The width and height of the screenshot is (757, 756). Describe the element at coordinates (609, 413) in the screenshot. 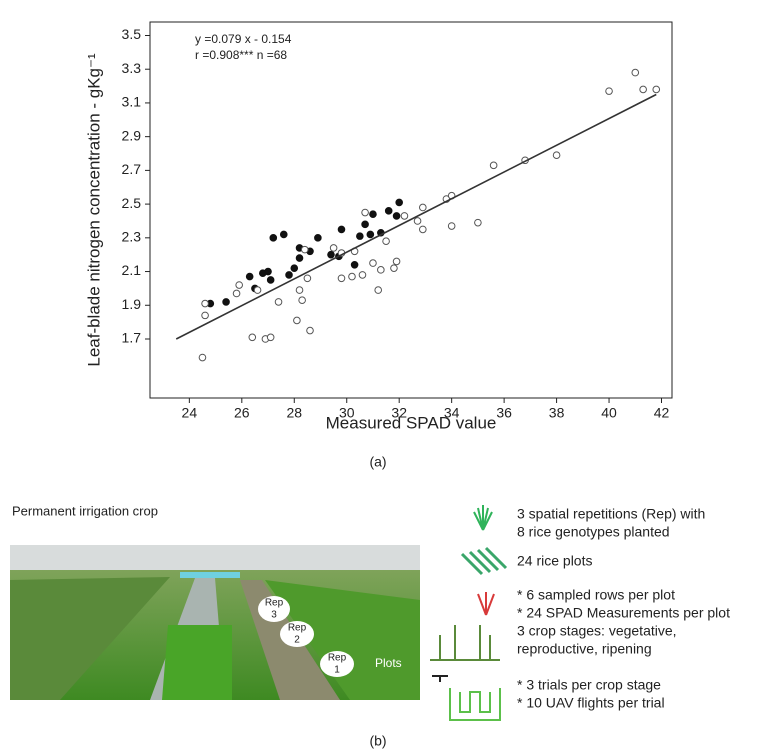

I see `x-tick-label: 40` at that location.